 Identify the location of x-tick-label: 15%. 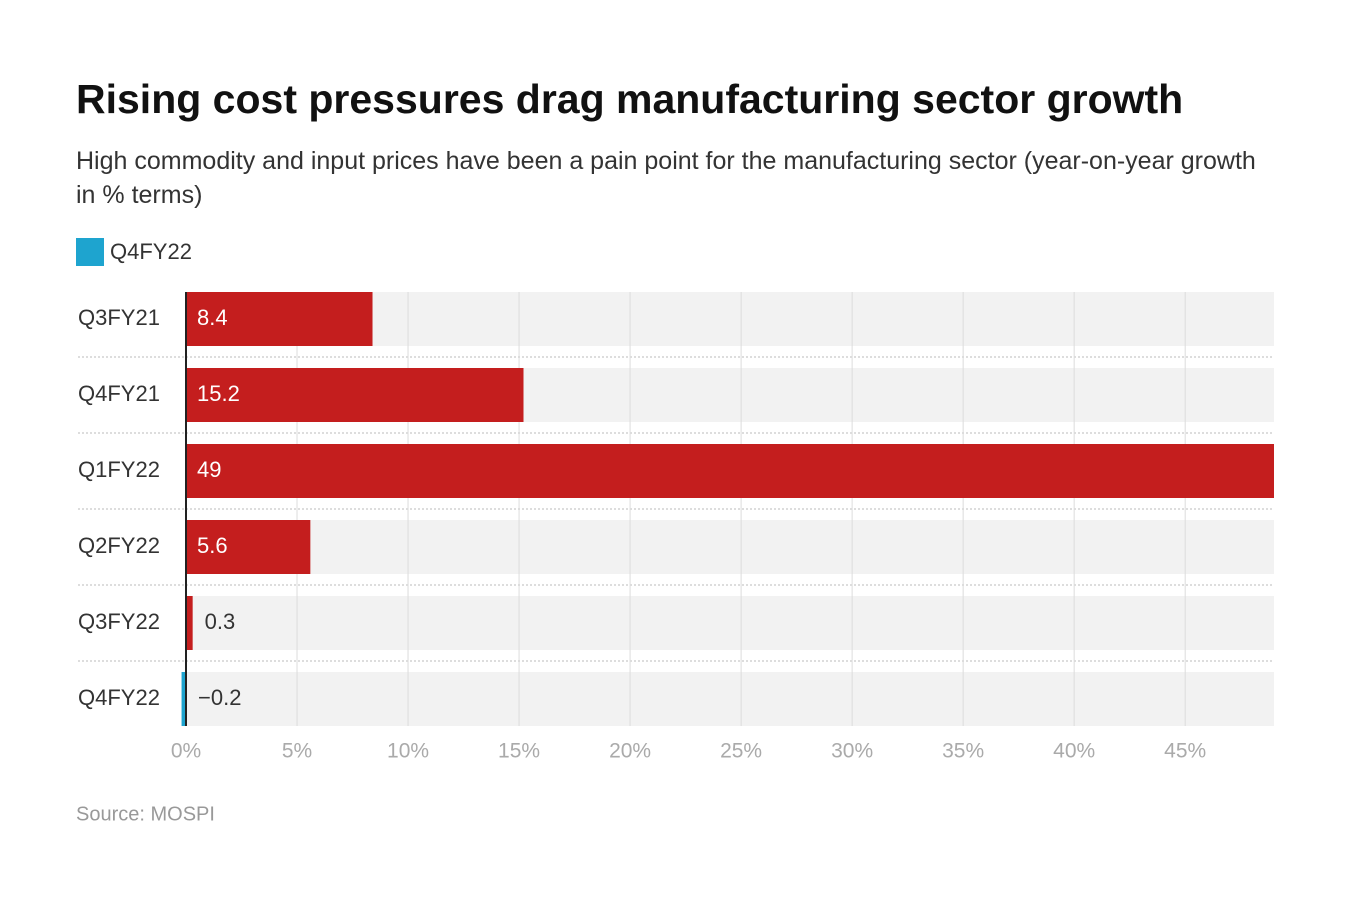
(519, 751).